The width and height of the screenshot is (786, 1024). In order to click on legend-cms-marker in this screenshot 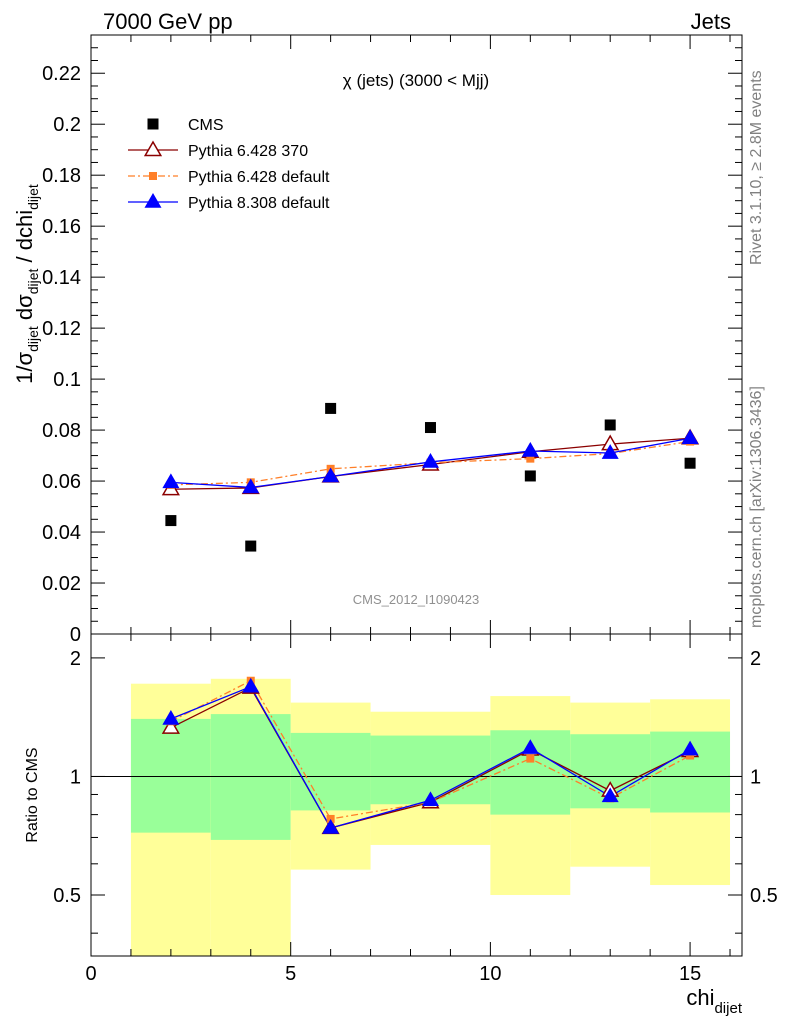, I will do `click(153, 124)`.